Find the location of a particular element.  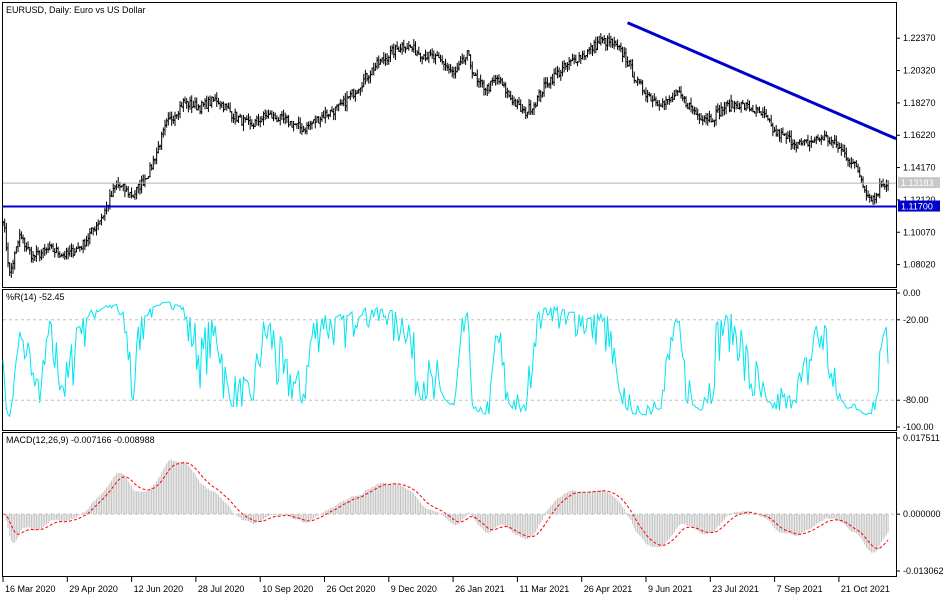

x-tick-label: 29 Apr 2020 is located at coordinates (93, 589).